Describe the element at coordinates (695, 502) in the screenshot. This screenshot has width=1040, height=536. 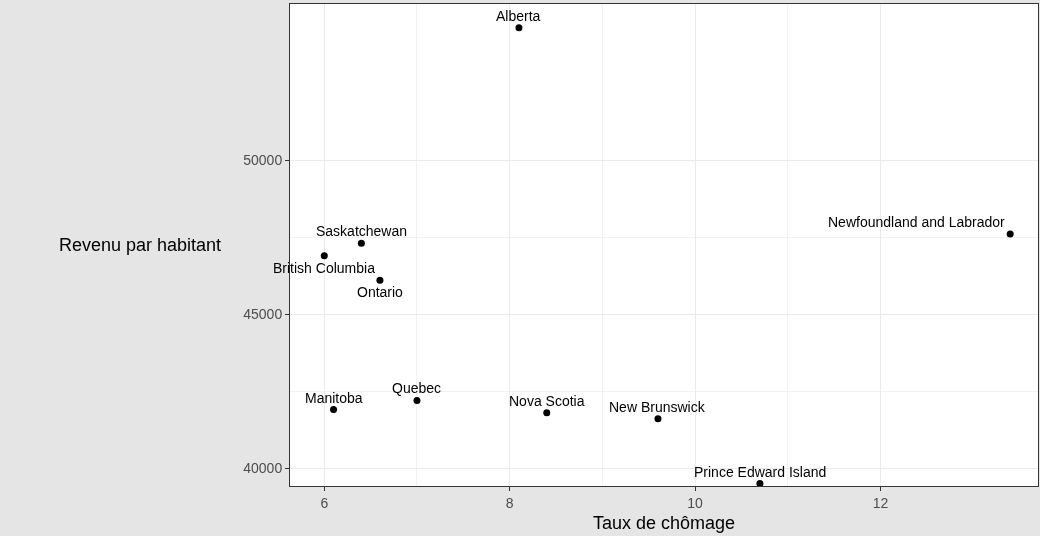
I see `x-tick-label: 10` at that location.